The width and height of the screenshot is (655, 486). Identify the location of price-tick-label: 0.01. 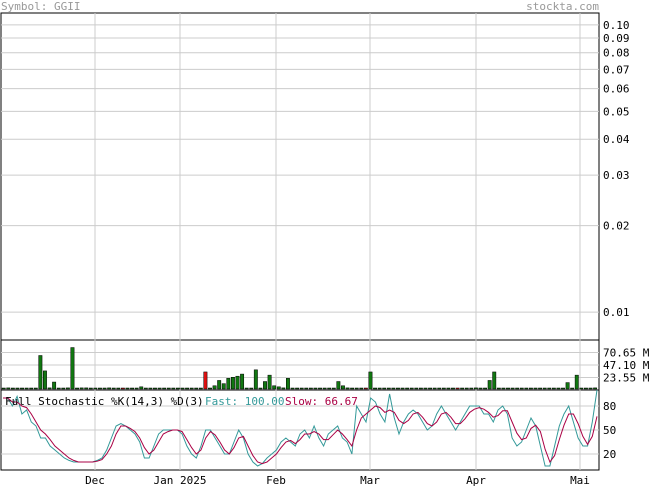
(616, 312).